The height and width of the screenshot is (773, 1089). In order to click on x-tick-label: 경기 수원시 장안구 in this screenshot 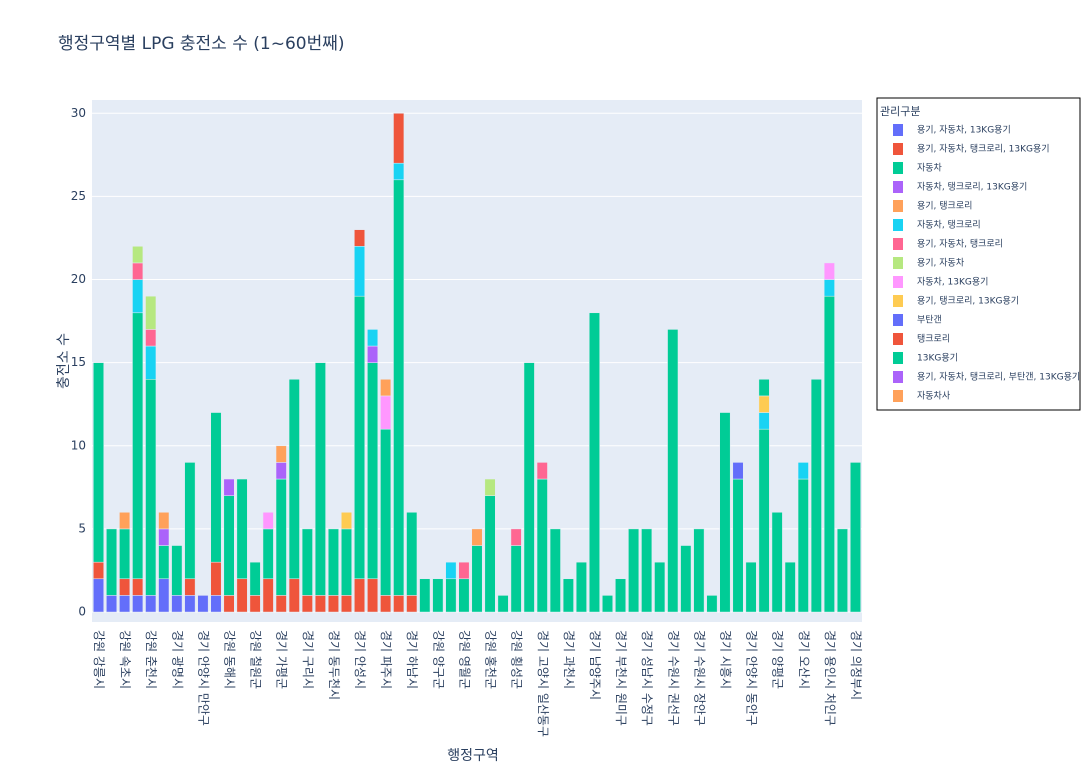, I will do `click(699, 678)`.